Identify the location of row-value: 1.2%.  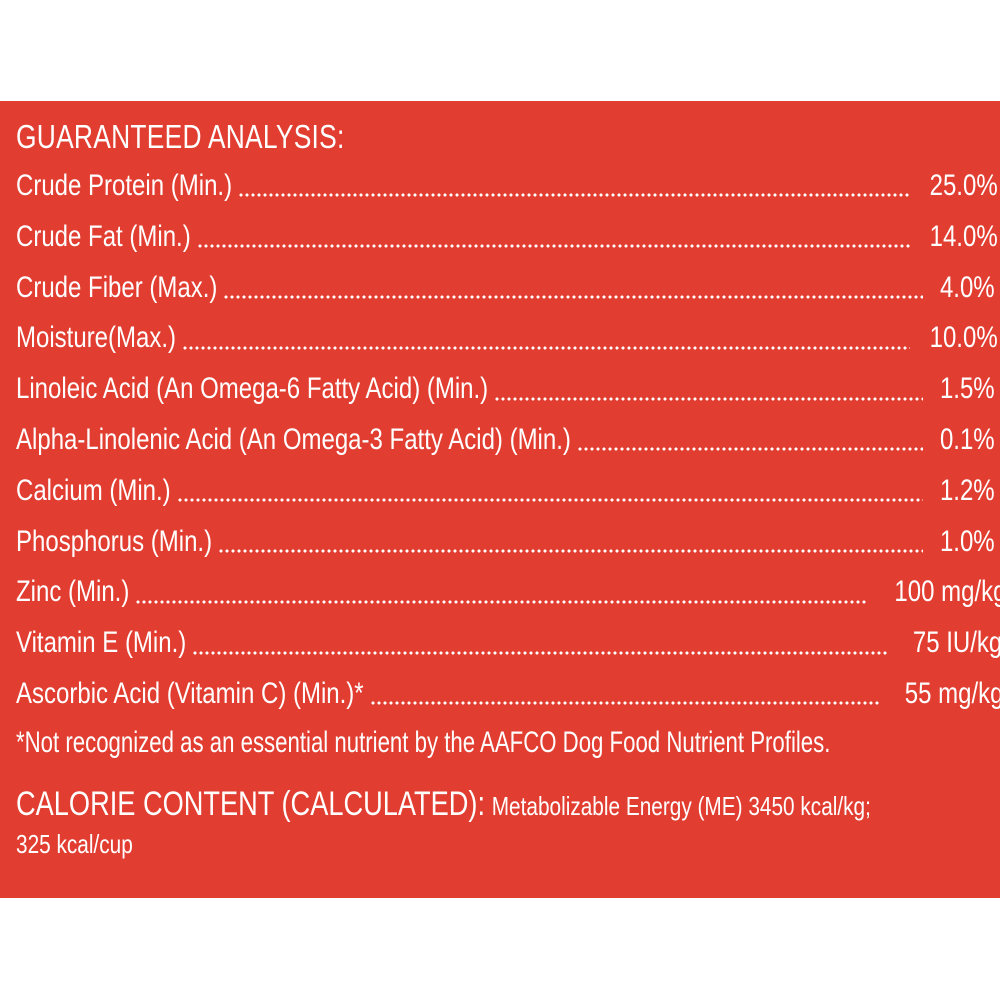
(967, 490).